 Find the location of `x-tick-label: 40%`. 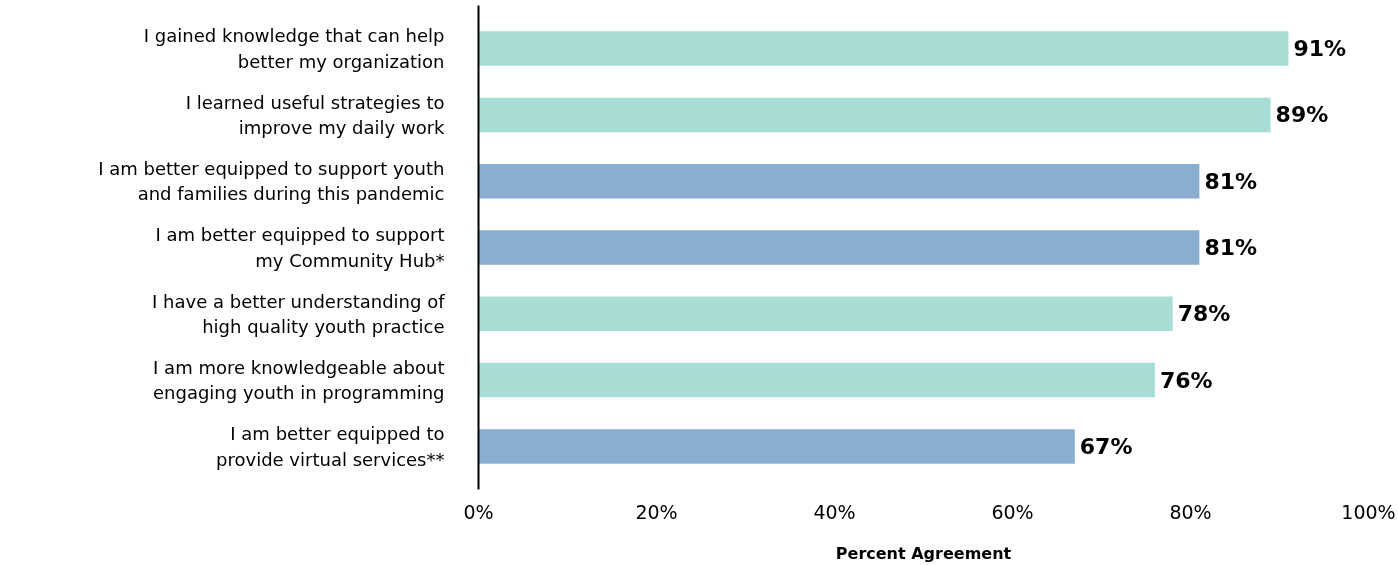

x-tick-label: 40% is located at coordinates (834, 511).